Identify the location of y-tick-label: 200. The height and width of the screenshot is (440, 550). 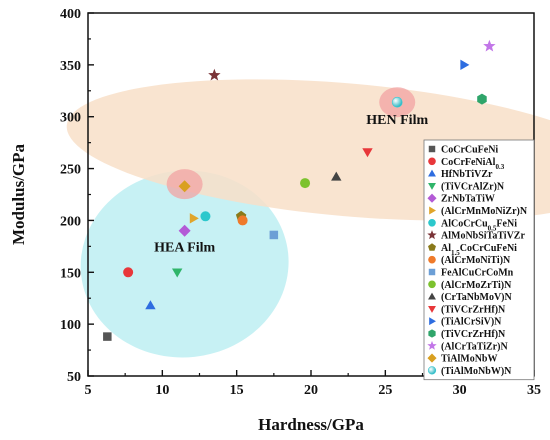
(70, 221).